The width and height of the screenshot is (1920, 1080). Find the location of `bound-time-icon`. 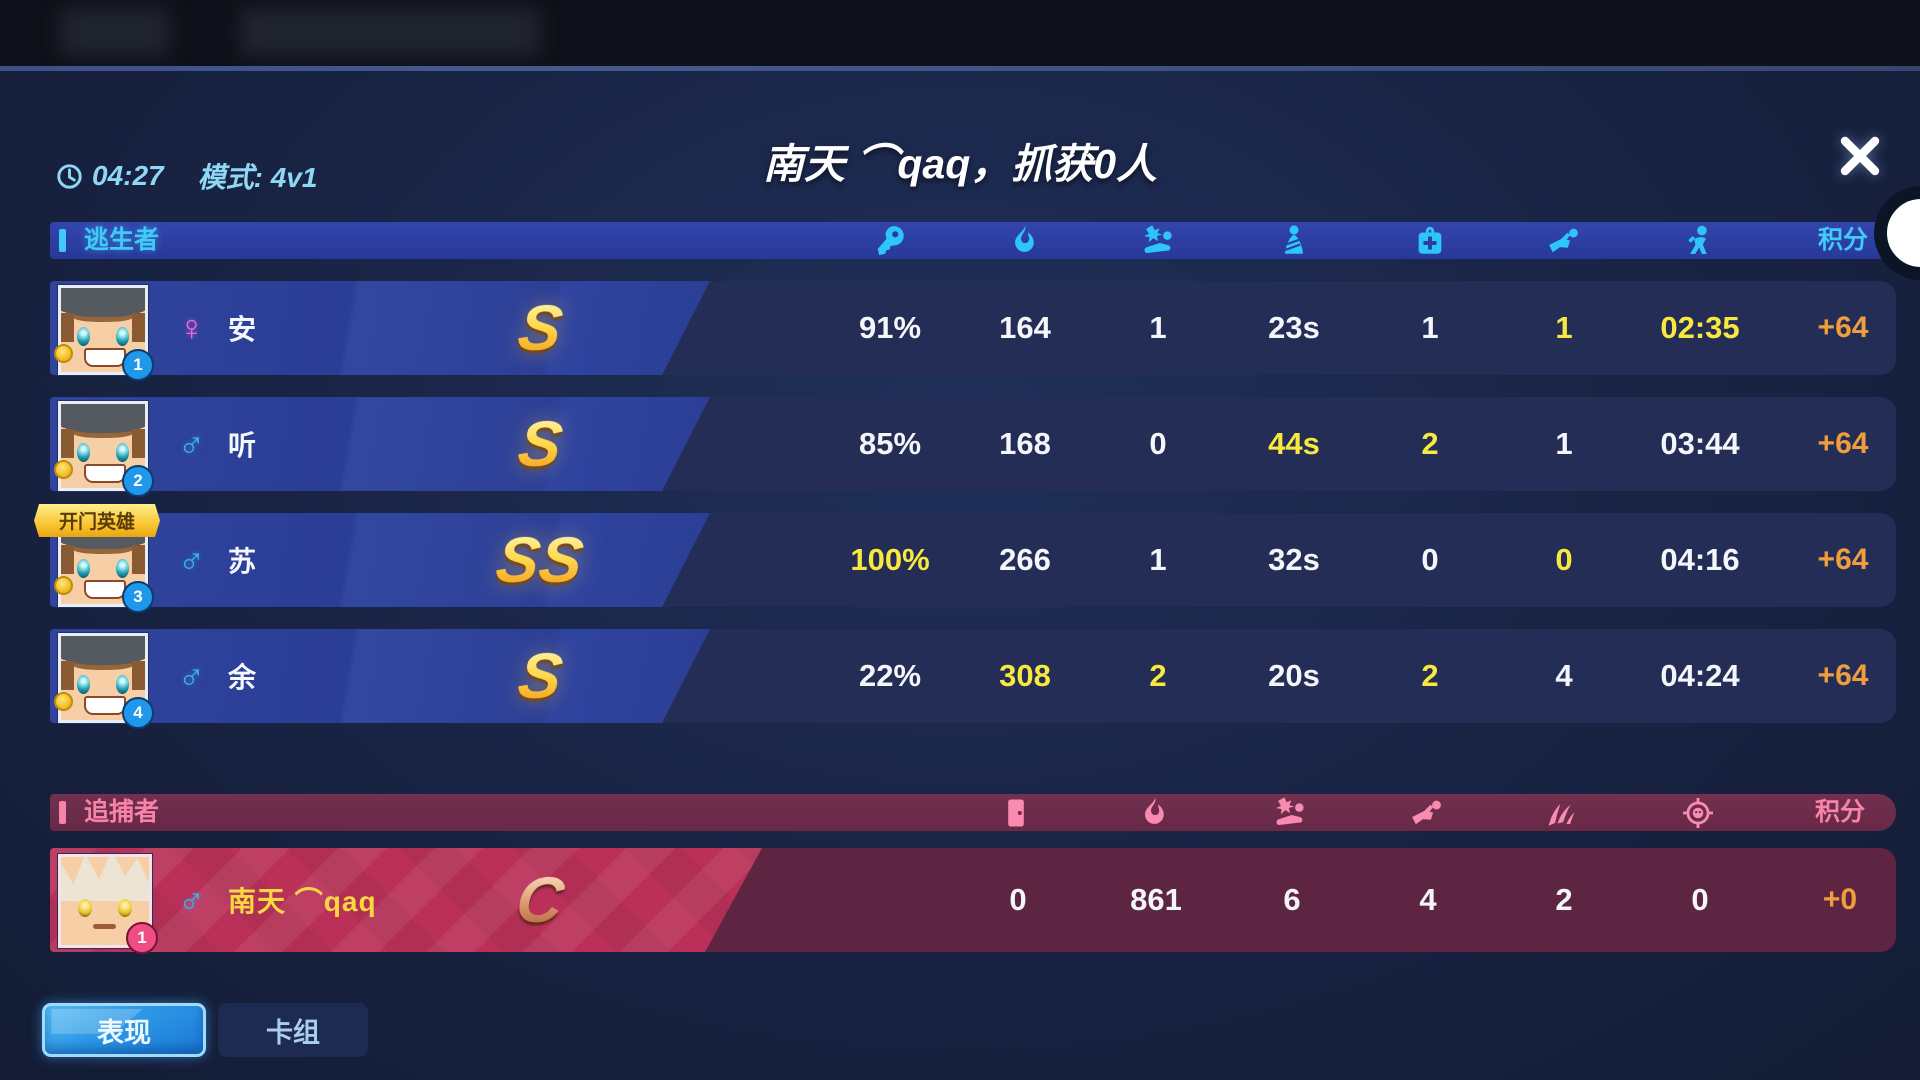

bound-time-icon is located at coordinates (1294, 239).